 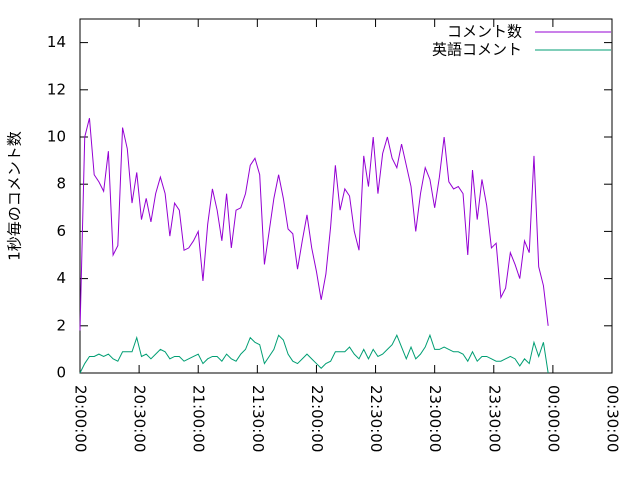 What do you see at coordinates (435, 418) in the screenshot?
I see `x-tick-label: 23:00:00` at bounding box center [435, 418].